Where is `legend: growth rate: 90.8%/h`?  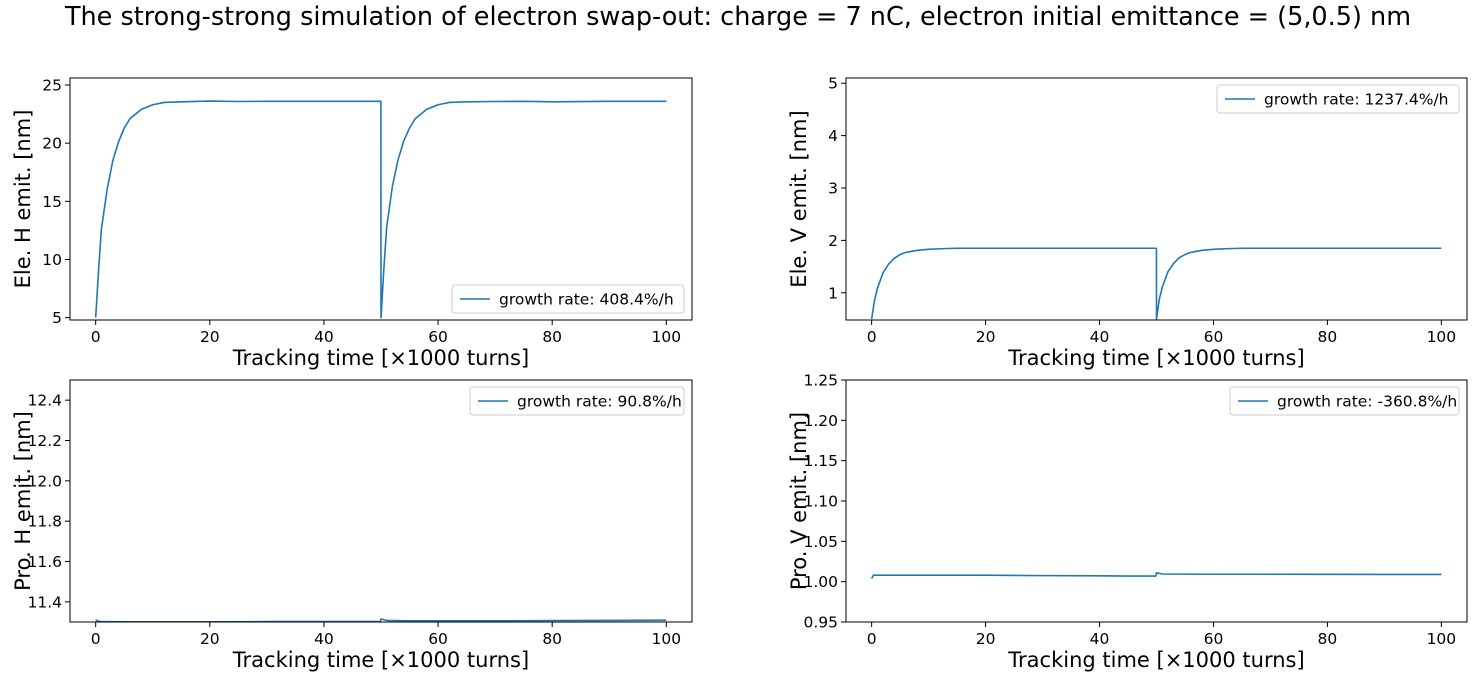
legend: growth rate: 90.8%/h is located at coordinates (577, 401).